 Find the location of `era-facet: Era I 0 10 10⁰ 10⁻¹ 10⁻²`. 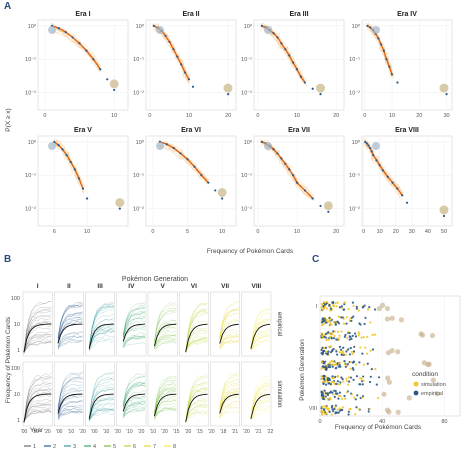

era-facet: Era I 0 10 10⁰ 10⁻¹ 10⁻² is located at coordinates (77, 65).